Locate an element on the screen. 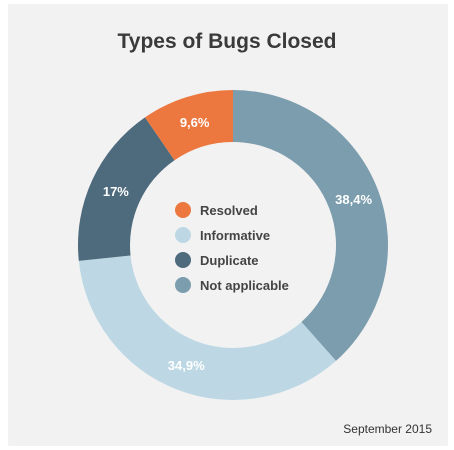  slice-resolved is located at coordinates (188, 125).